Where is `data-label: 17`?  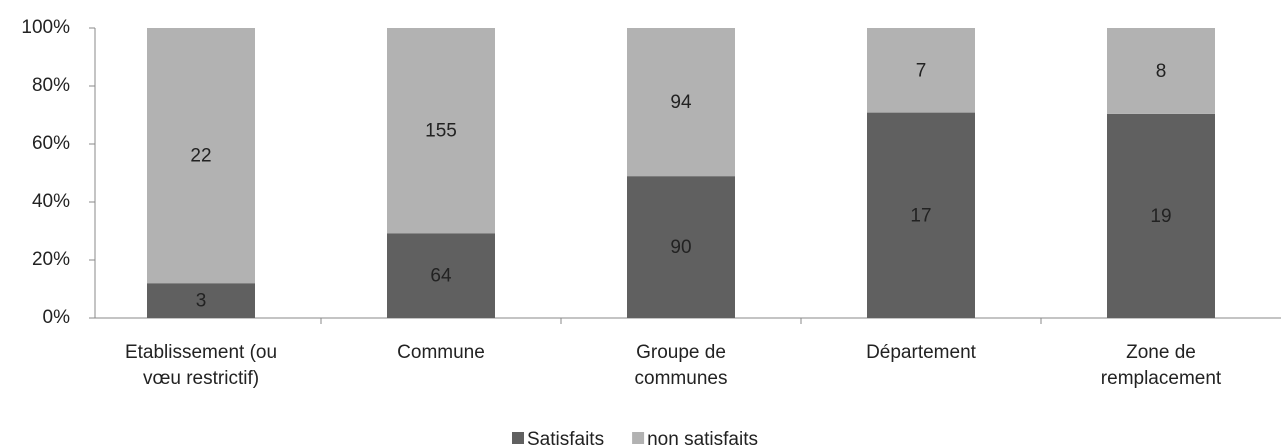 data-label: 17 is located at coordinates (920, 215).